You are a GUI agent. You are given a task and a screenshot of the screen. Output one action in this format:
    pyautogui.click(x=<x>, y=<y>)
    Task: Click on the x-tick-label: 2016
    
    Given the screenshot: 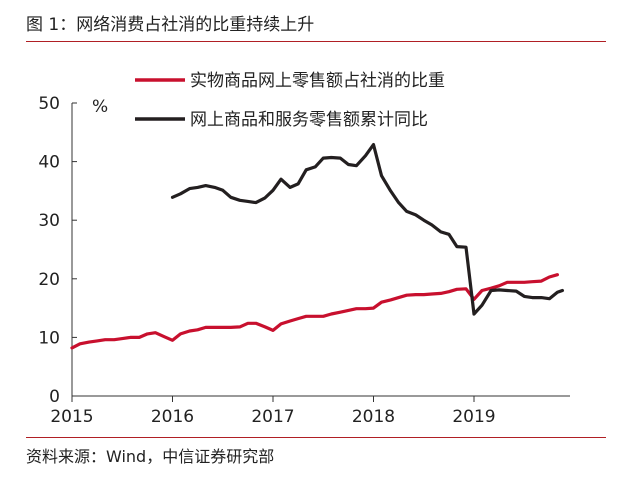 What is the action you would take?
    pyautogui.click(x=172, y=417)
    